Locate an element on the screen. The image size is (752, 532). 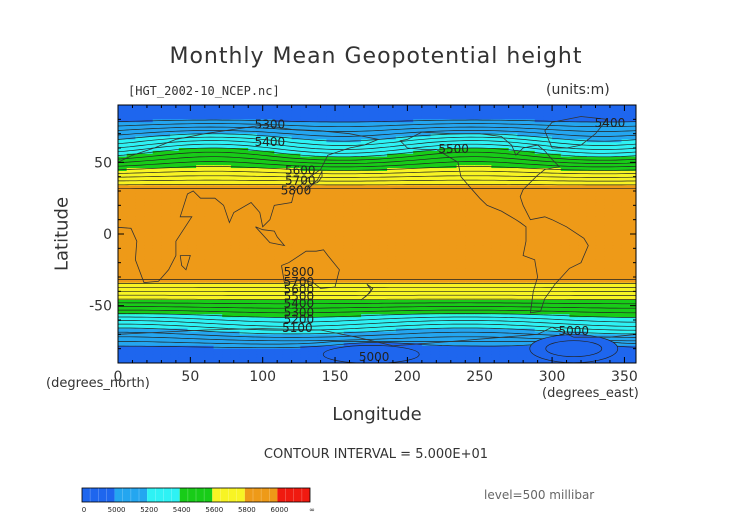
chart-title: Monthly Mean Geopotential height is located at coordinates (376, 56).